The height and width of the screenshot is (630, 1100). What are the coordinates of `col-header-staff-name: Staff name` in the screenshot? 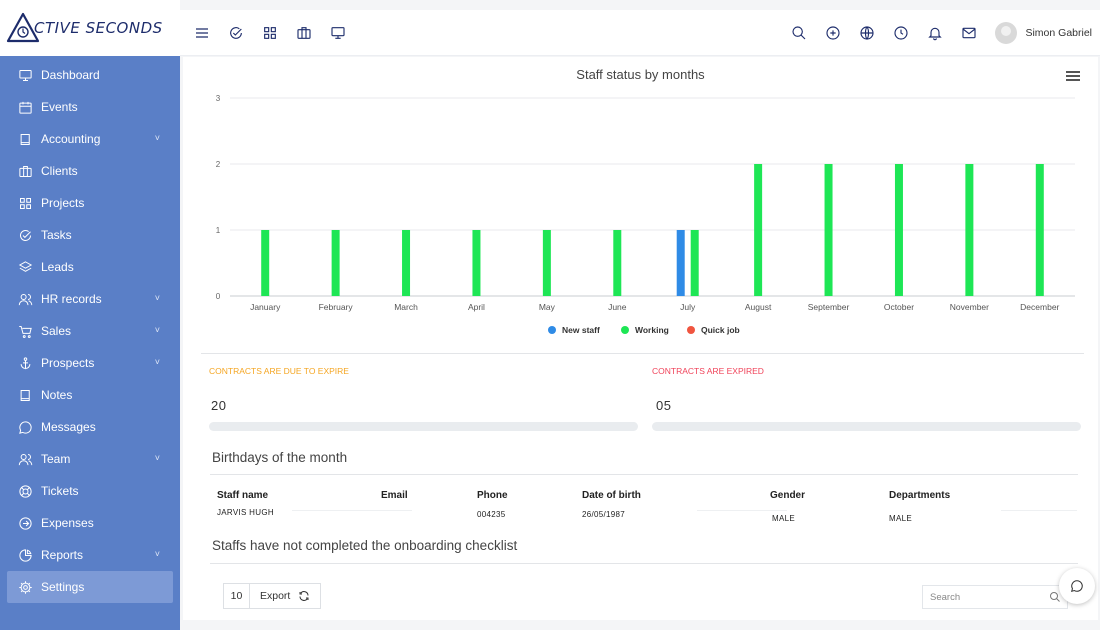 It's located at (243, 495).